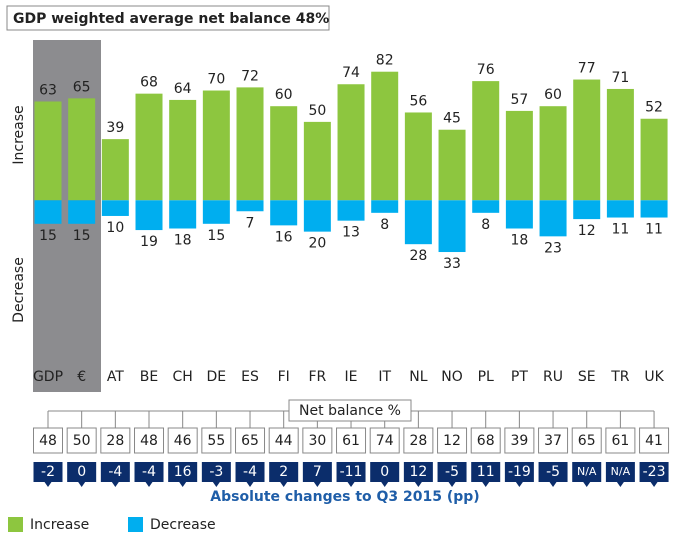 Image resolution: width=676 pixels, height=542 pixels. I want to click on net-balance-value: 46, so click(183, 441).